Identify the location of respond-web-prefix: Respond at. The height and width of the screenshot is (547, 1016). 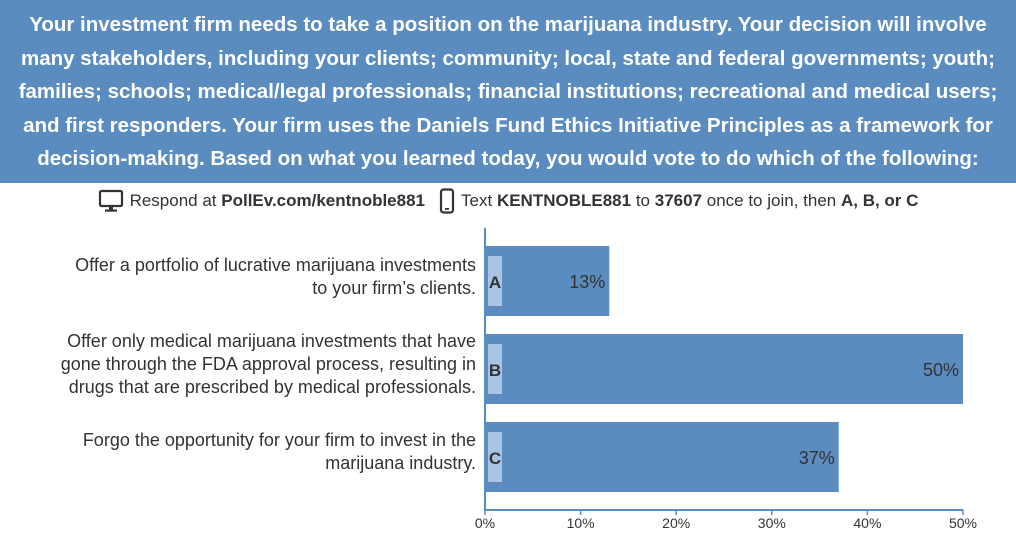
(173, 200).